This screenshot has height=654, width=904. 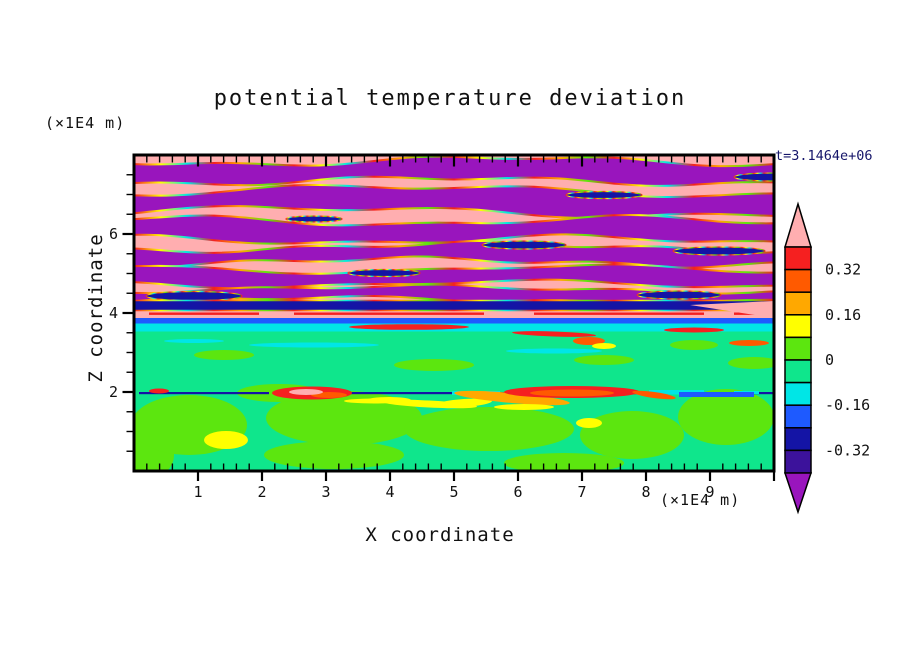 What do you see at coordinates (843, 270) in the screenshot?
I see `svg-text: 0.32` at bounding box center [843, 270].